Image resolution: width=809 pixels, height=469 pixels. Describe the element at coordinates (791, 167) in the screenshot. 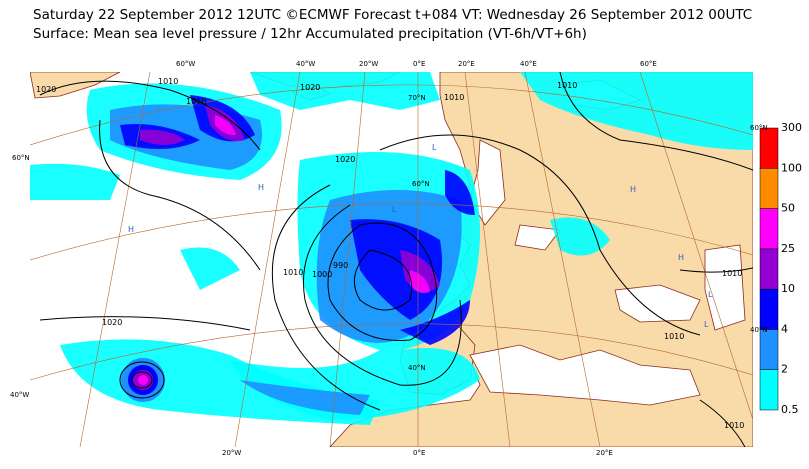

I see `legend-label: 100` at that location.